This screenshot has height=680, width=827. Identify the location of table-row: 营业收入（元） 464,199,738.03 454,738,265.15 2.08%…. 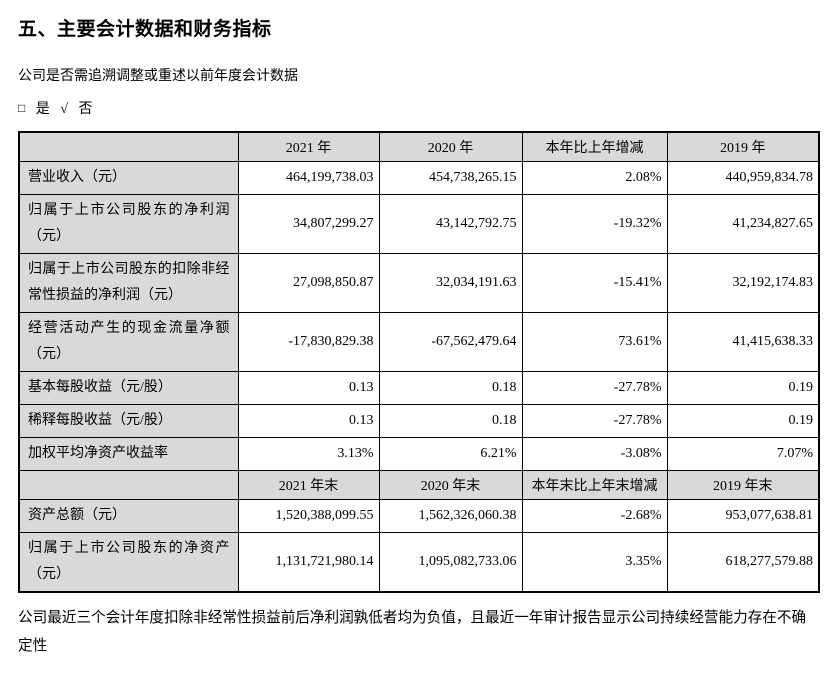
(419, 177).